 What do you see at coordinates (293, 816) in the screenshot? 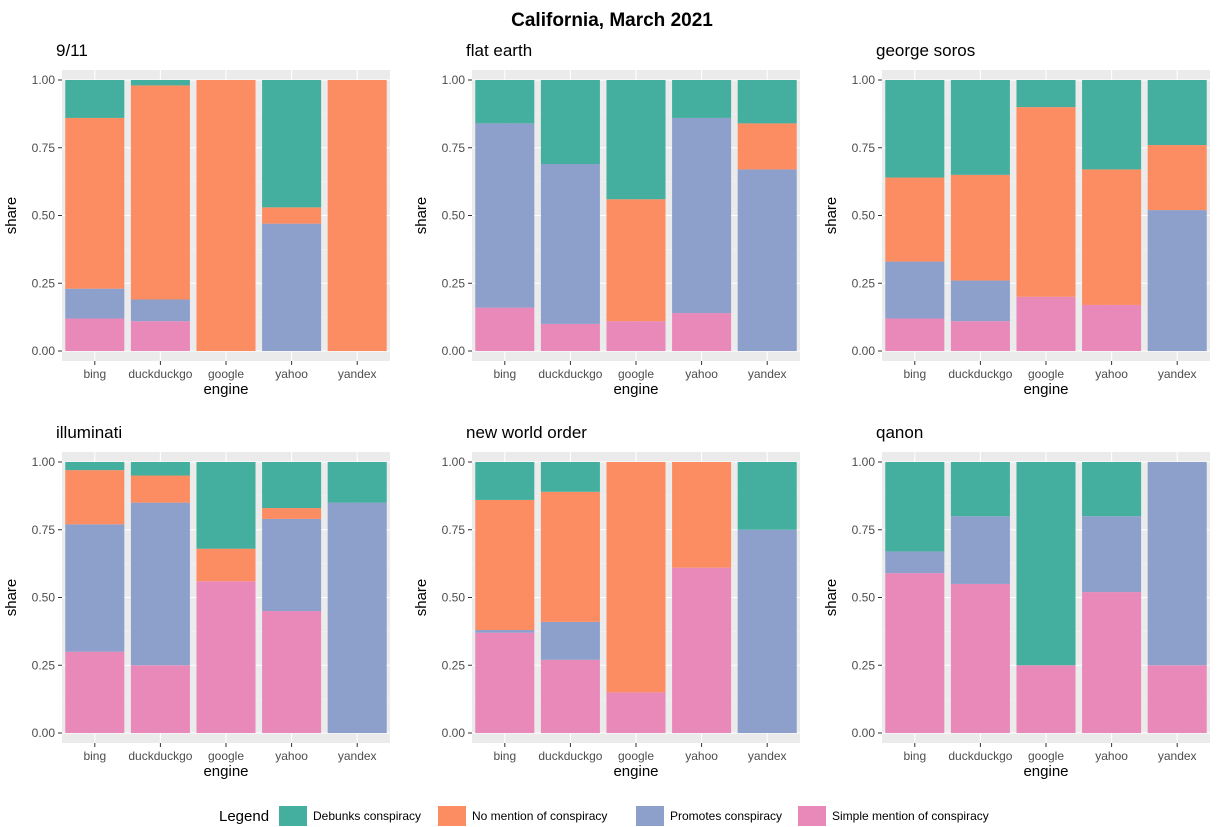
I see `legend-key-debunks-conspiracy` at bounding box center [293, 816].